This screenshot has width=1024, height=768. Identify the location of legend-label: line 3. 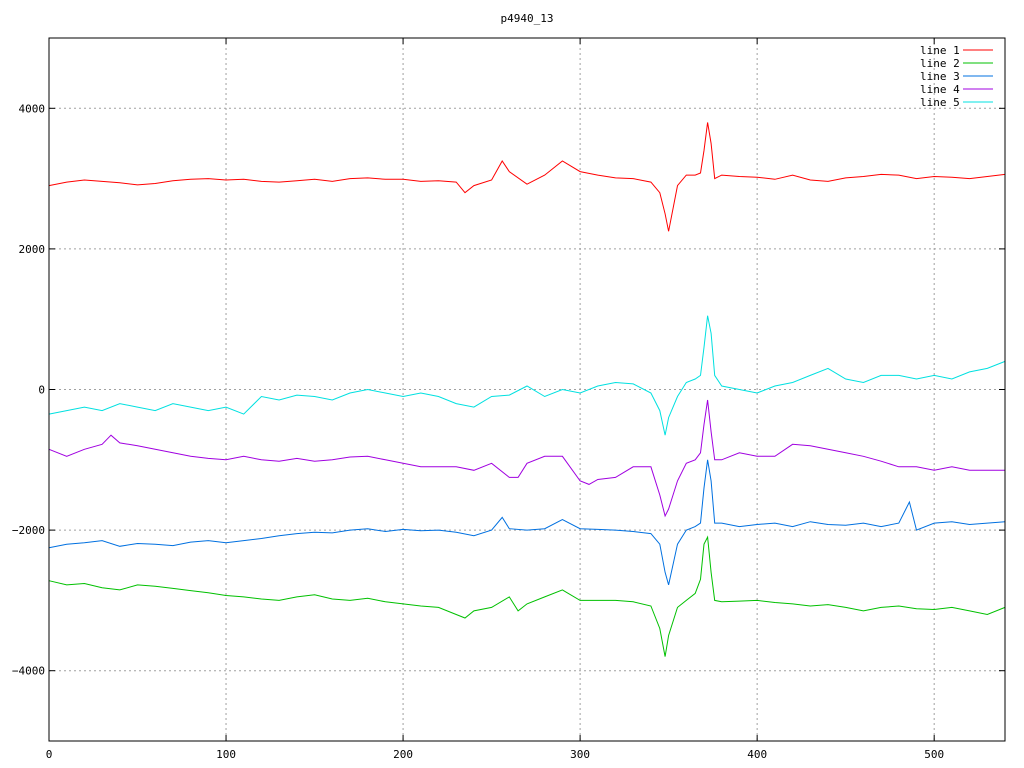
(940, 76).